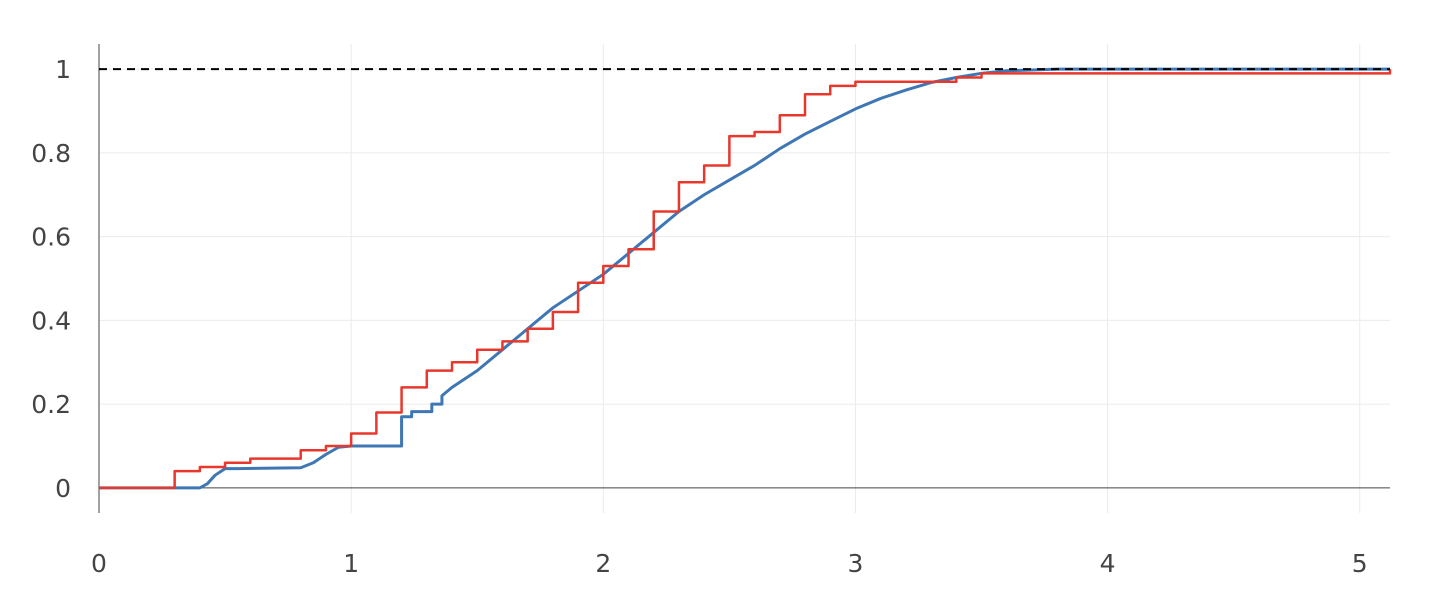 Image resolution: width=1437 pixels, height=607 pixels. Describe the element at coordinates (855, 563) in the screenshot. I see `x-tick-label: 3` at that location.